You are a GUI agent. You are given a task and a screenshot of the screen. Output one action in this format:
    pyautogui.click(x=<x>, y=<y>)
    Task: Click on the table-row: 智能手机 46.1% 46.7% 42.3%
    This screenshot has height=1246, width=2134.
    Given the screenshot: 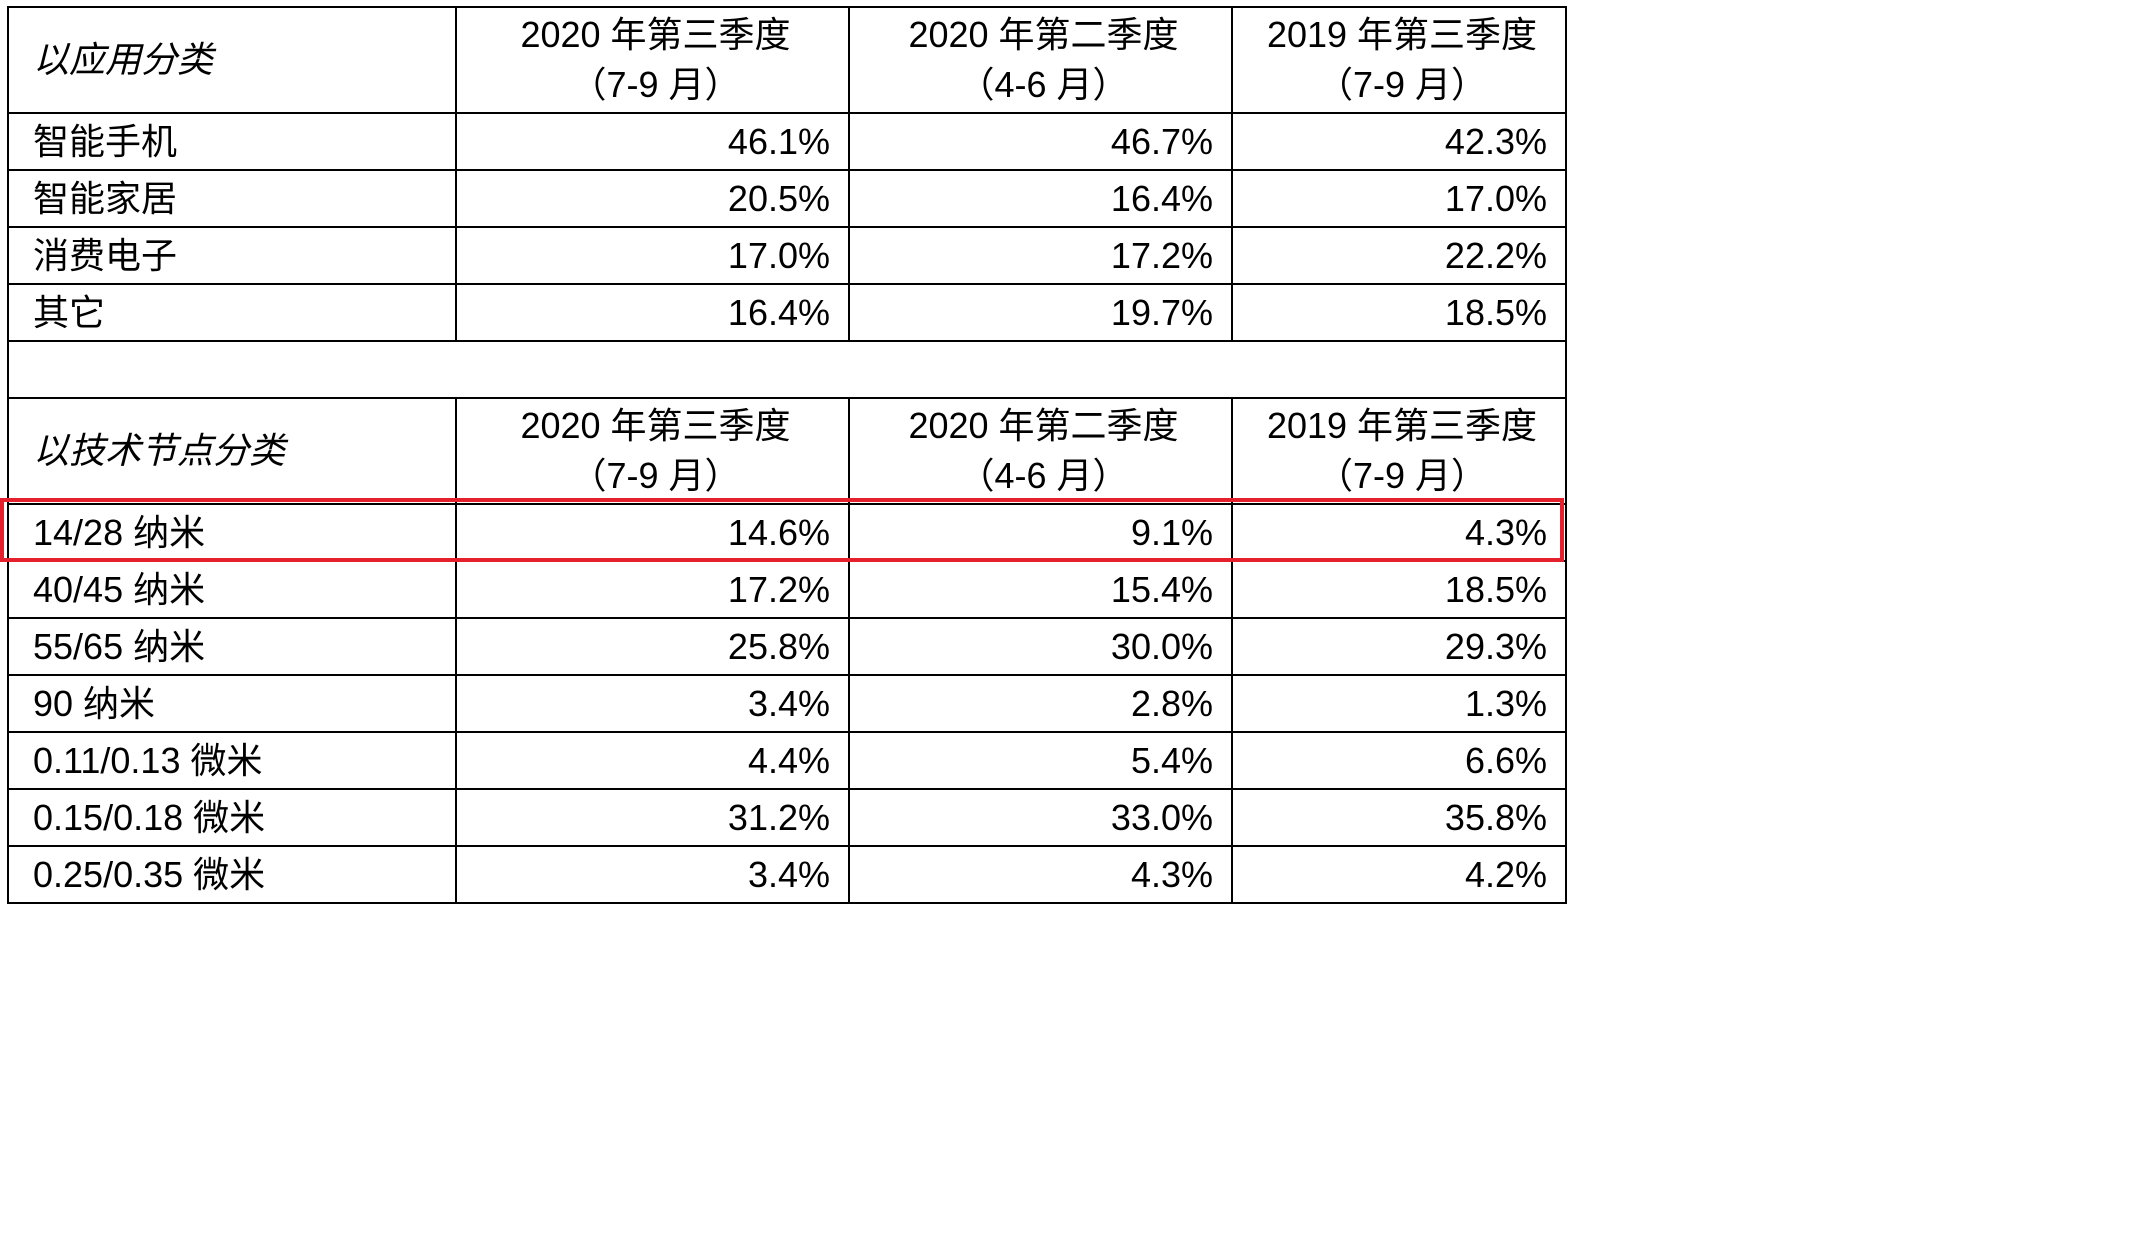 What is the action you would take?
    pyautogui.click(x=787, y=141)
    